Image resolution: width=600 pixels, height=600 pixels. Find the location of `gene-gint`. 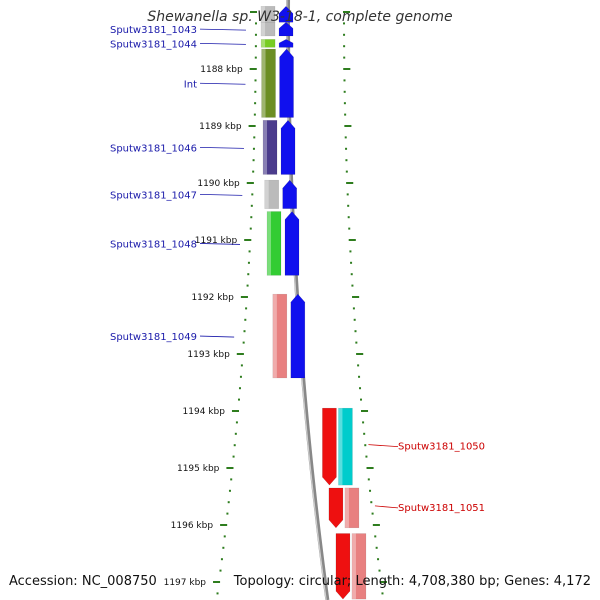

gene-gint is located at coordinates (277, 83).